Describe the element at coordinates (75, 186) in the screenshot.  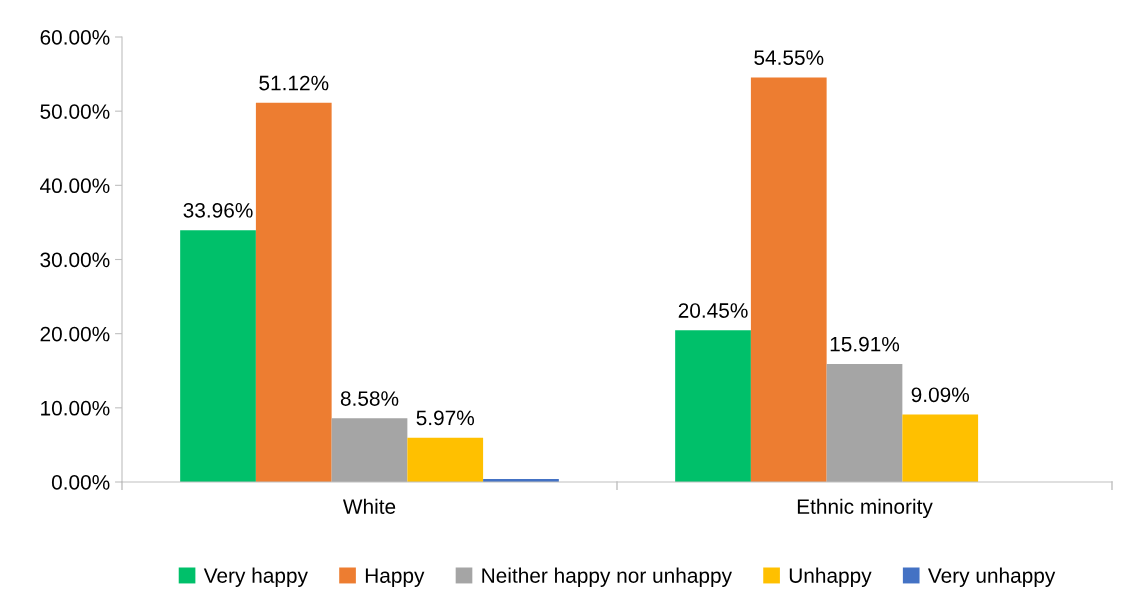
I see `y-tick-label: 40.00%` at that location.